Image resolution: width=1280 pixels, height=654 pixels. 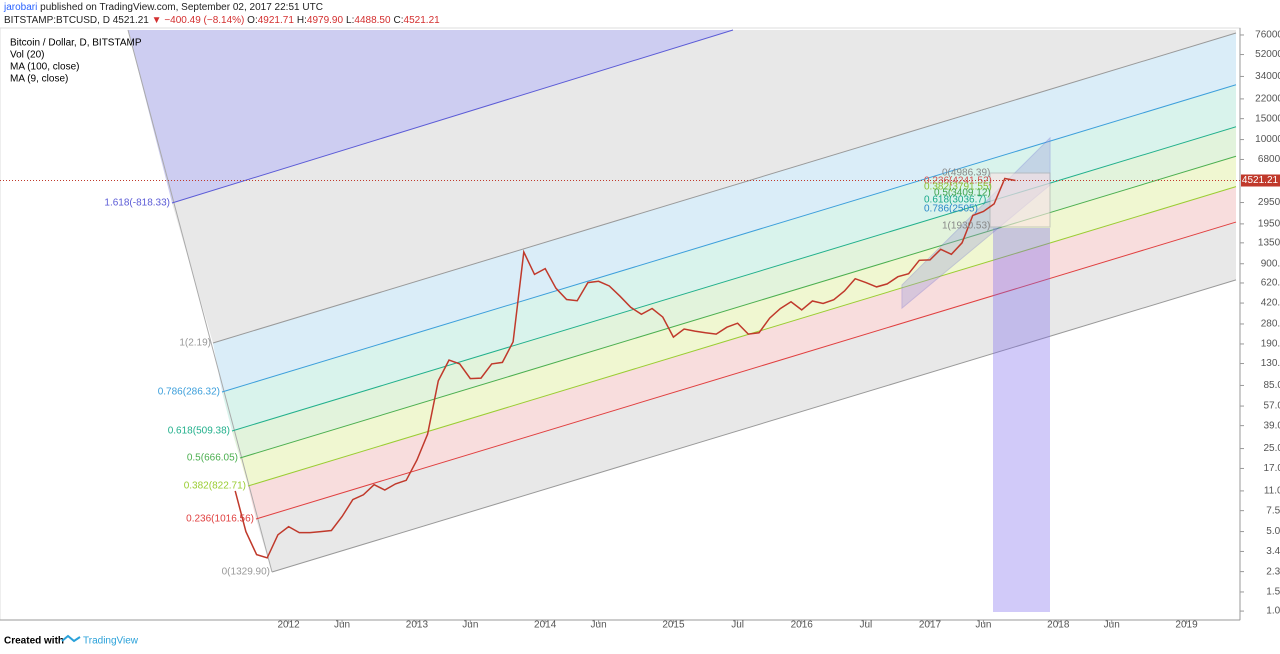 I want to click on ohlc-value: 4521.21, so click(x=421, y=20).